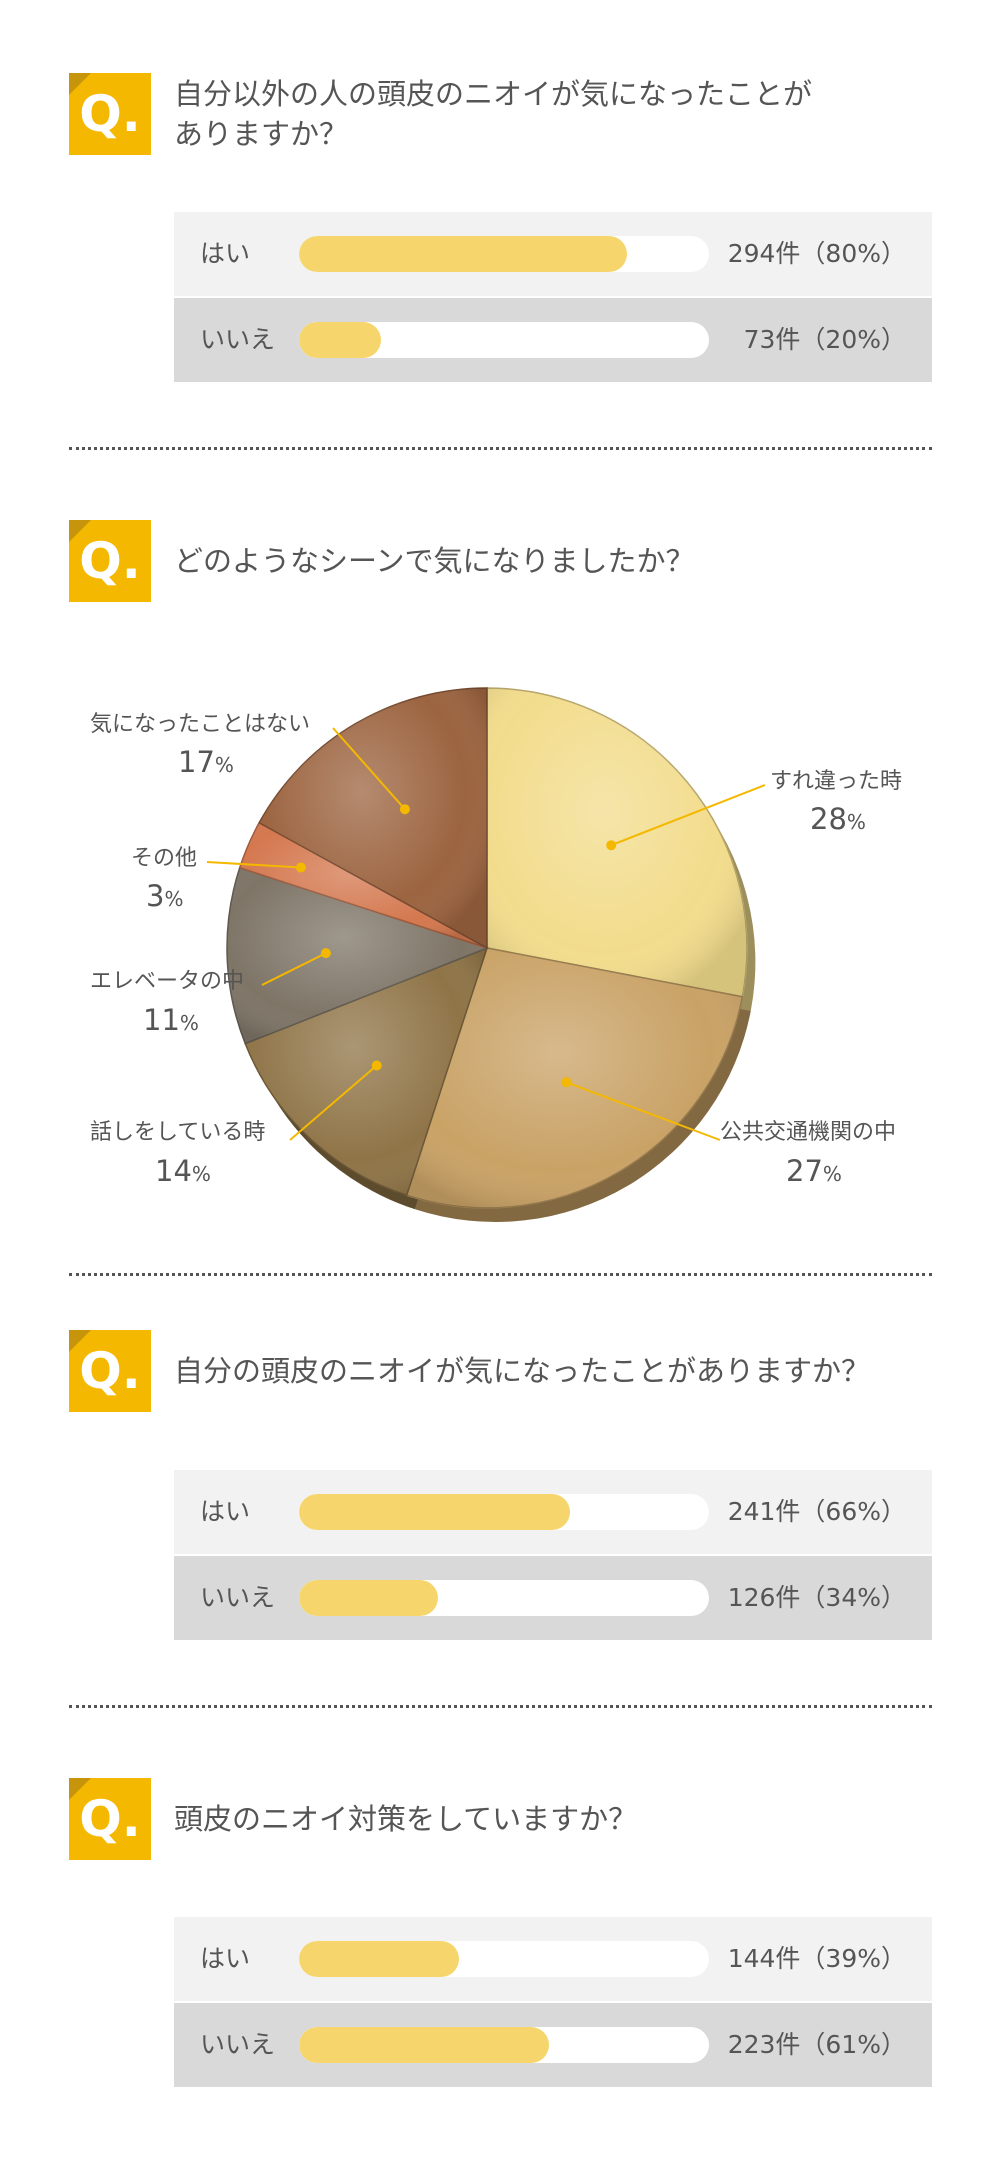 The width and height of the screenshot is (1000, 2166). I want to click on pie-pct-1: 27%, so click(814, 1171).